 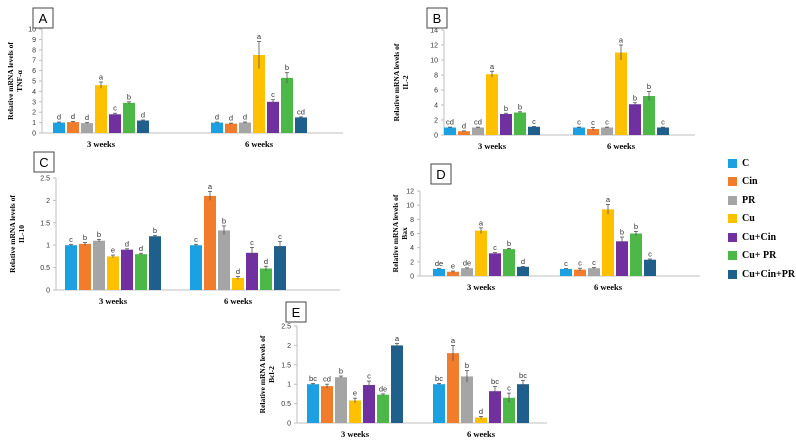 I want to click on y-tick-label: 14, so click(x=434, y=31).